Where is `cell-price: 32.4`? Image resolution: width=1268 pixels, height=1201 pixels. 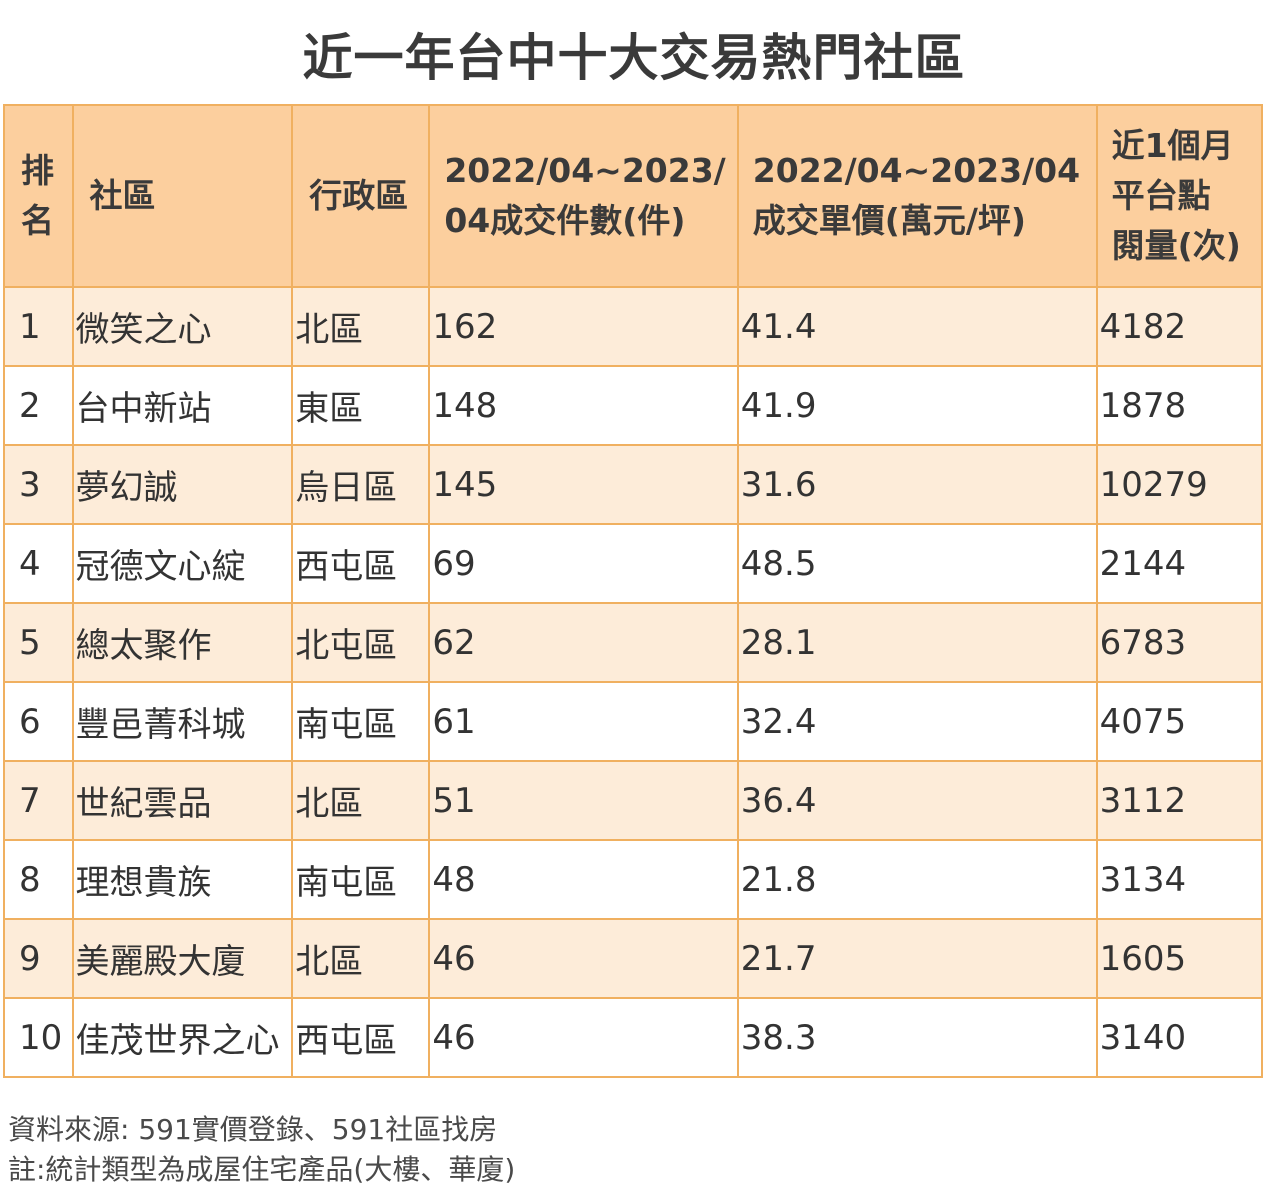
cell-price: 32.4 is located at coordinates (917, 721).